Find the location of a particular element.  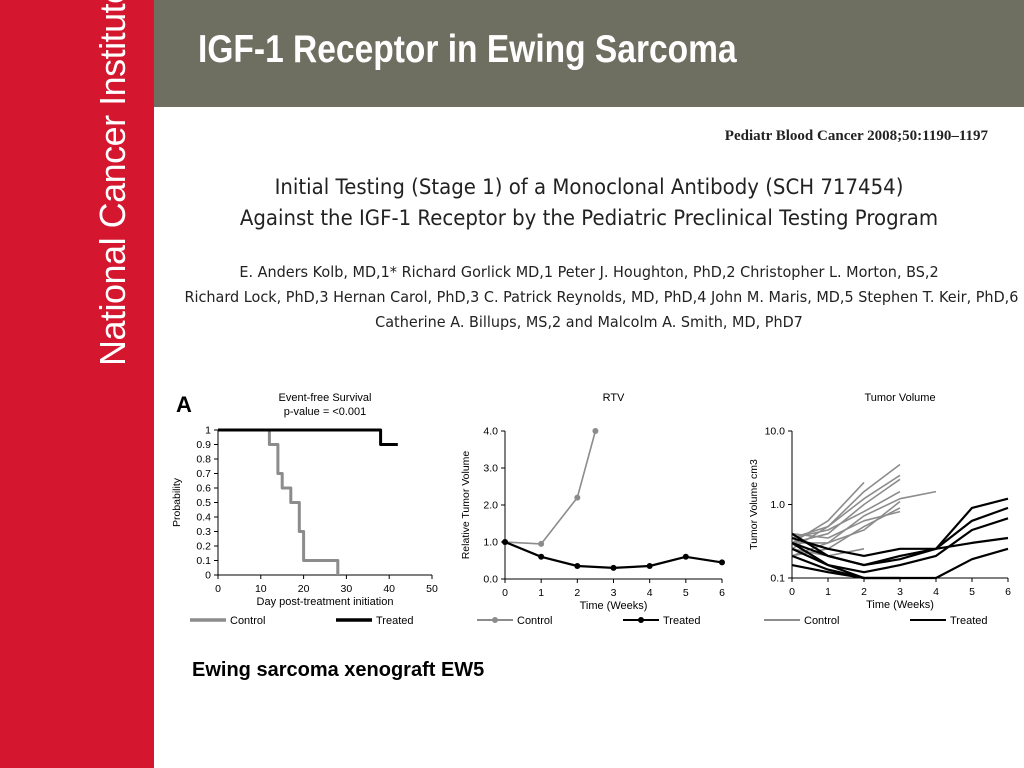

y-tick-label: 0 is located at coordinates (208, 576).